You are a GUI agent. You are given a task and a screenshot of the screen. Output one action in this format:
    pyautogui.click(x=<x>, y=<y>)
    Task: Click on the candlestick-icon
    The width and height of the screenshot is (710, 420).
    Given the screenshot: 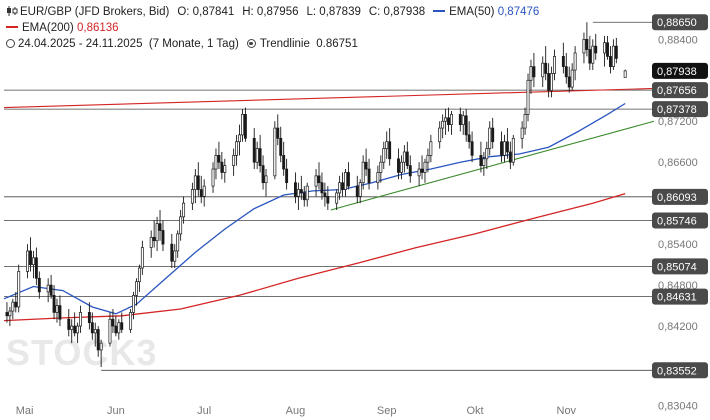 What is the action you would take?
    pyautogui.click(x=12, y=10)
    